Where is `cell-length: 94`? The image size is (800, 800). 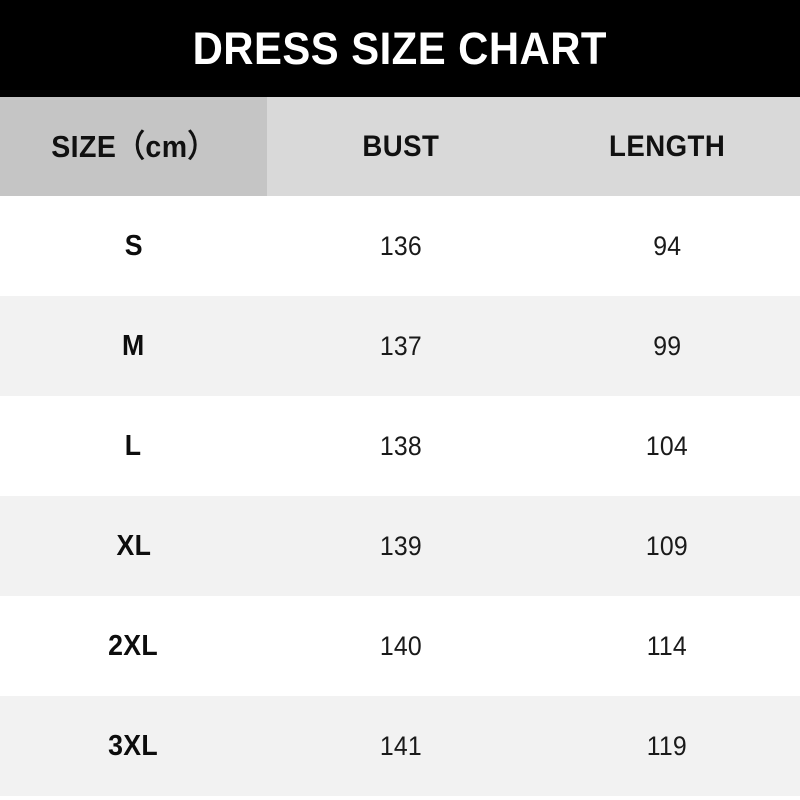 cell-length: 94 is located at coordinates (667, 246).